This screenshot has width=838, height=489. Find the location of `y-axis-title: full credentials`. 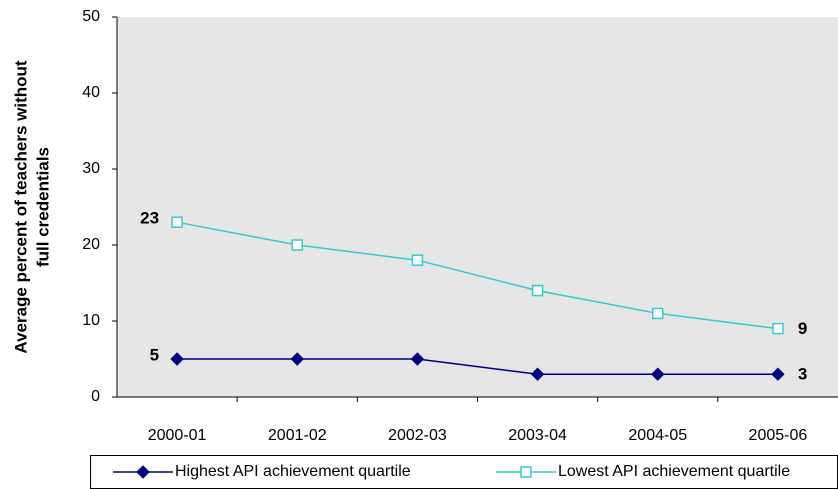

y-axis-title: full credentials is located at coordinates (42, 207).